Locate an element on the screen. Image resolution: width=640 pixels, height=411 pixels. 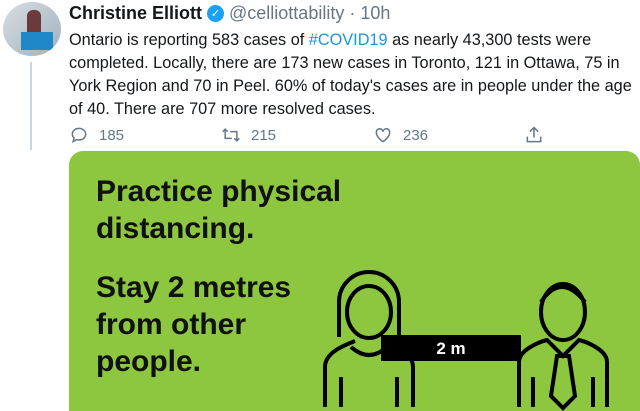
author-handle: @celliottability is located at coordinates (287, 13).